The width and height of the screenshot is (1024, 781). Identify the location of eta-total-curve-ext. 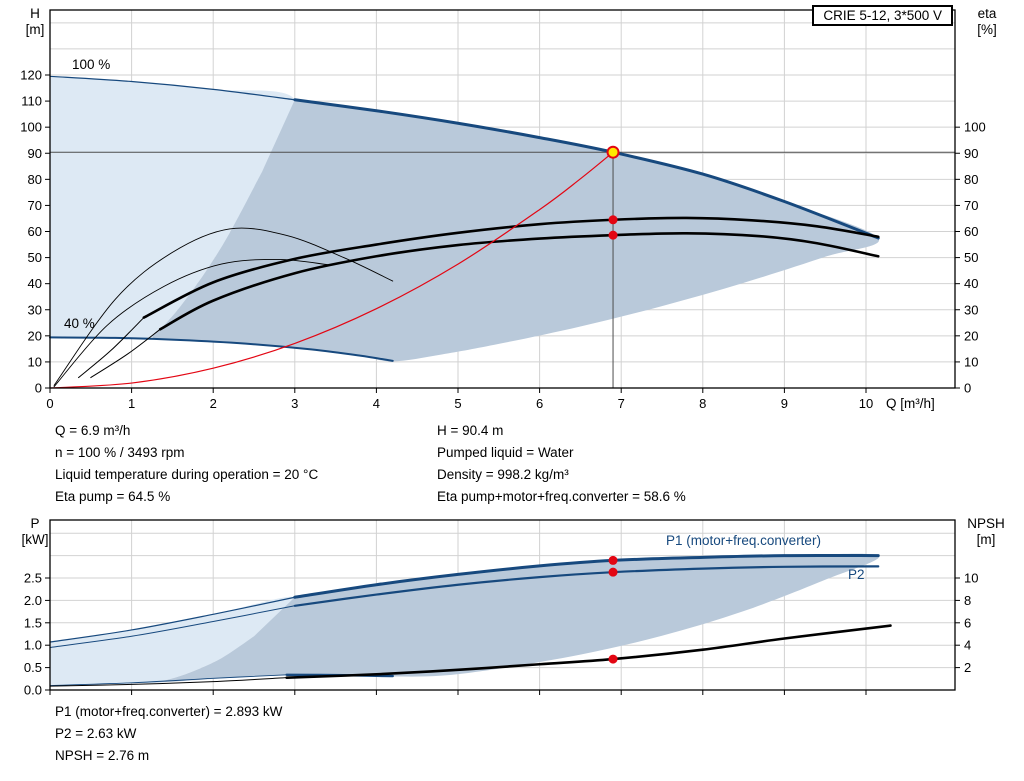
(125, 353).